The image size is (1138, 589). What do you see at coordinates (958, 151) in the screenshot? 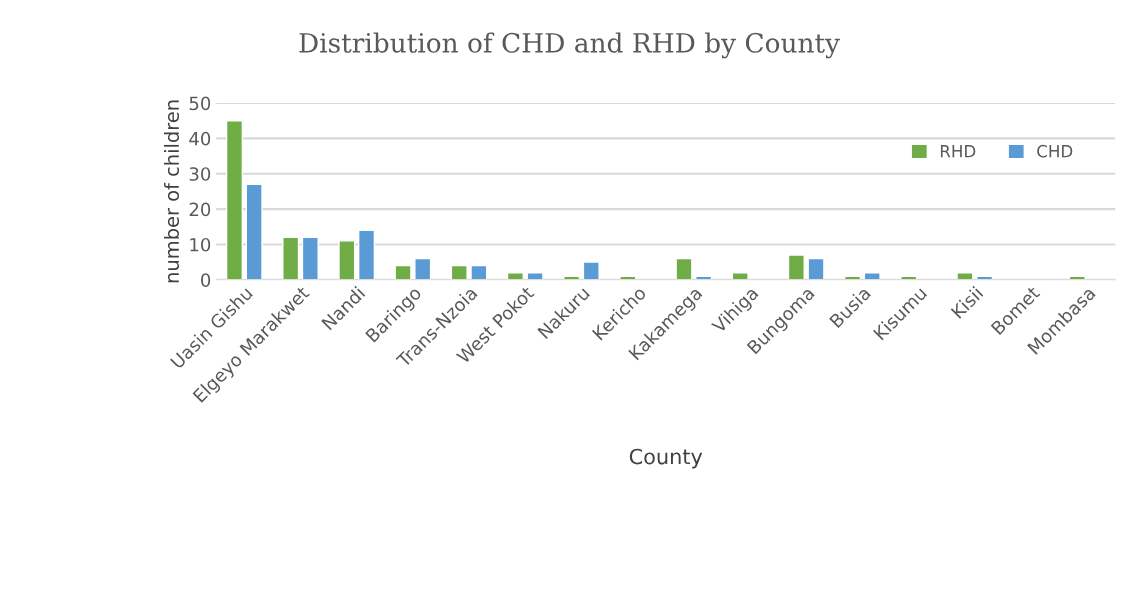
I see `legend-label: RHD` at bounding box center [958, 151].